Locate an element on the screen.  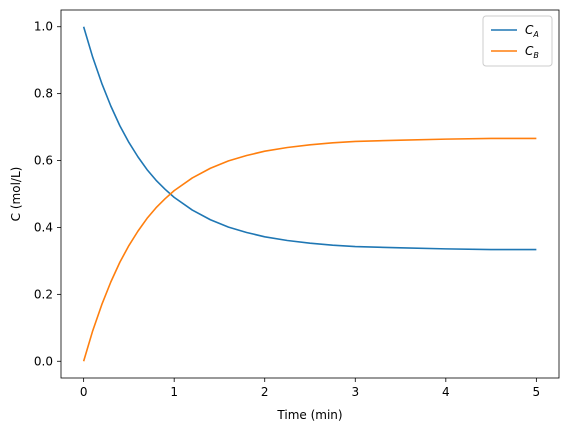
x-tick-label: 0 is located at coordinates (84, 392).